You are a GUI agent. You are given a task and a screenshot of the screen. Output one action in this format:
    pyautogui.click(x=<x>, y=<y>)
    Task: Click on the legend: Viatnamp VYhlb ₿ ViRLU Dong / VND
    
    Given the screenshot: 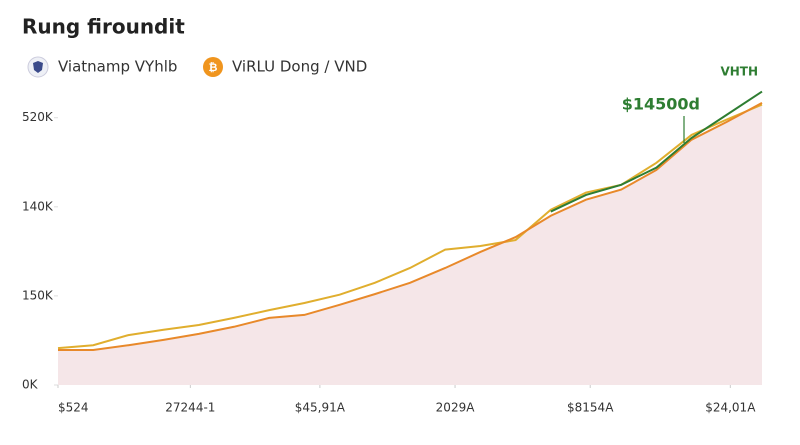 What is the action you would take?
    pyautogui.click(x=197, y=67)
    